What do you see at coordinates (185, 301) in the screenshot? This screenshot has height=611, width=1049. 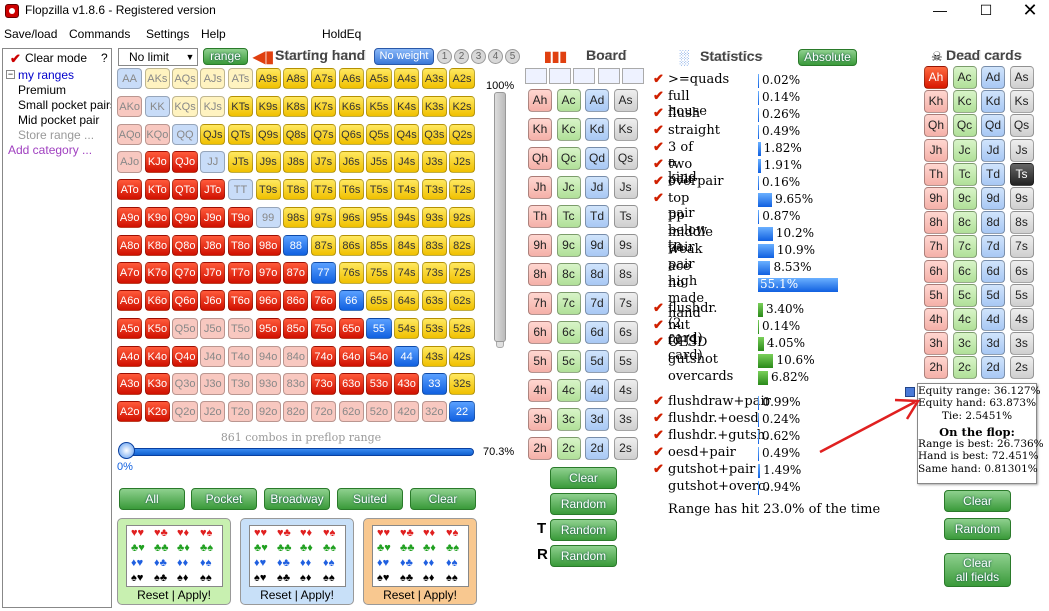 I see `hand-cell-Q6o: Q6o` at bounding box center [185, 301].